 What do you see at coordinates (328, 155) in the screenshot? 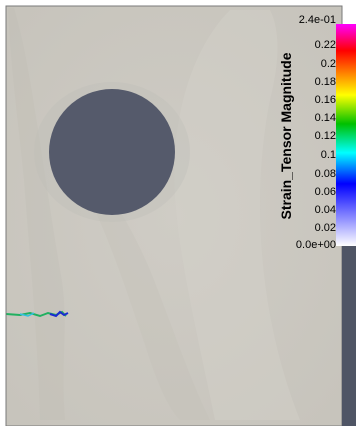
I see `legend-tick: 0.1` at bounding box center [328, 155].